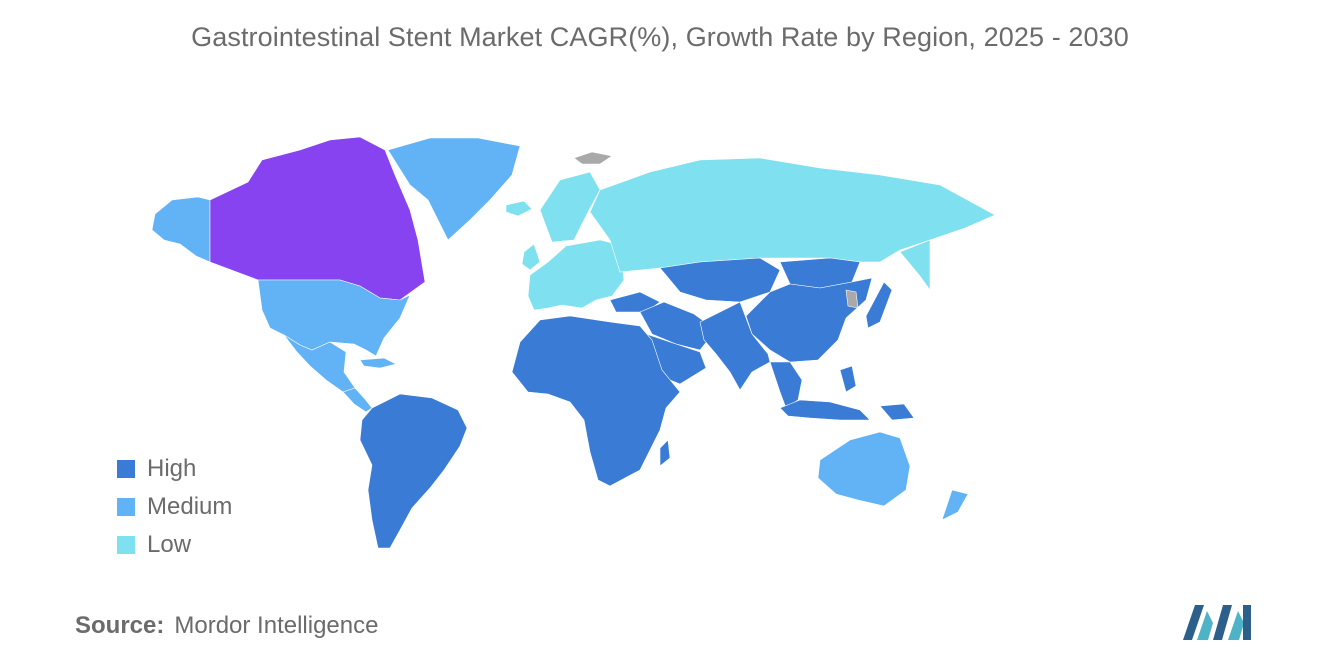  What do you see at coordinates (852, 299) in the screenshot?
I see `region-korea` at bounding box center [852, 299].